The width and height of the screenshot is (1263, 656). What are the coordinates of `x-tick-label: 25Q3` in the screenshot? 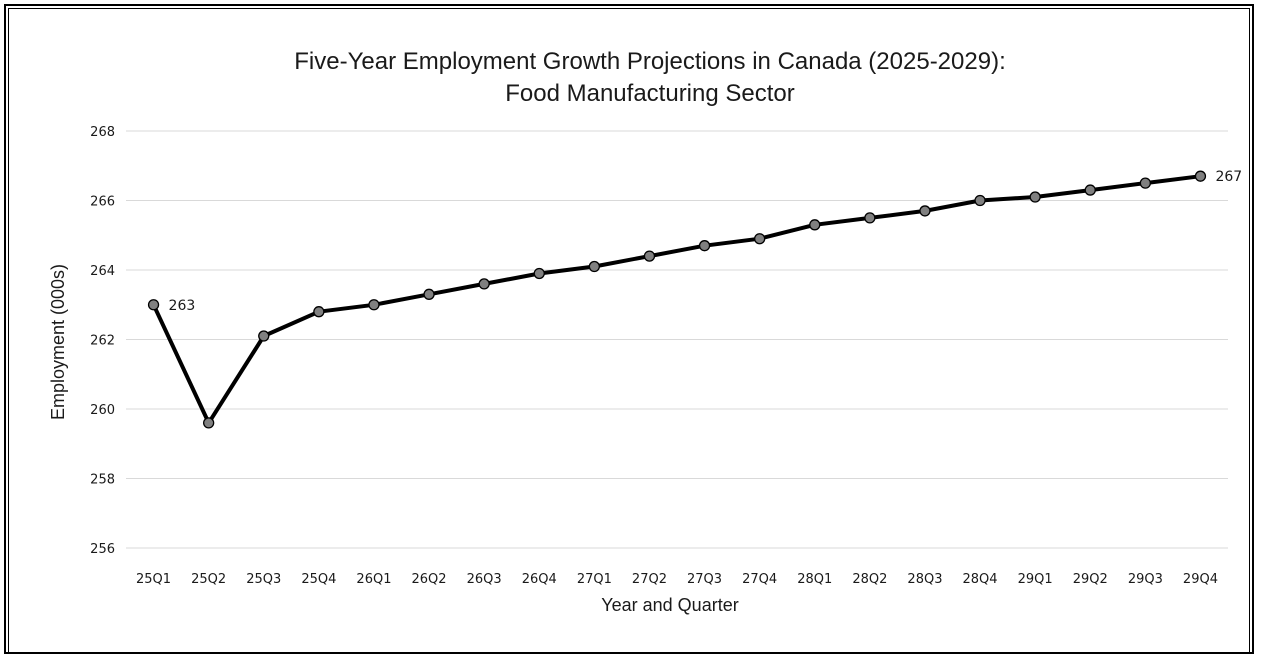 It's located at (263, 579).